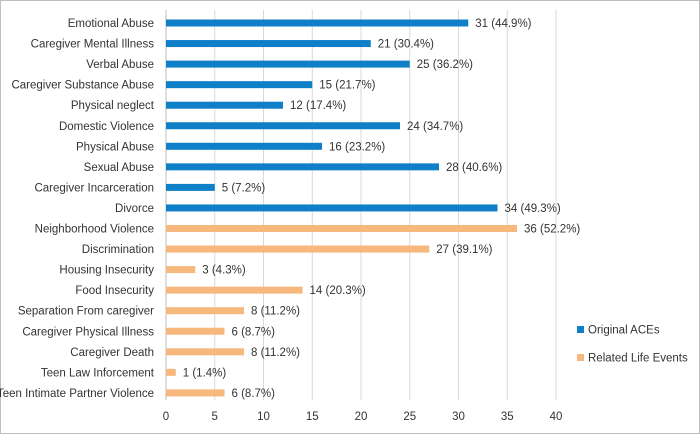 The width and height of the screenshot is (700, 434). What do you see at coordinates (533, 209) in the screenshot?
I see `value-label: 34 (49.3%)` at bounding box center [533, 209].